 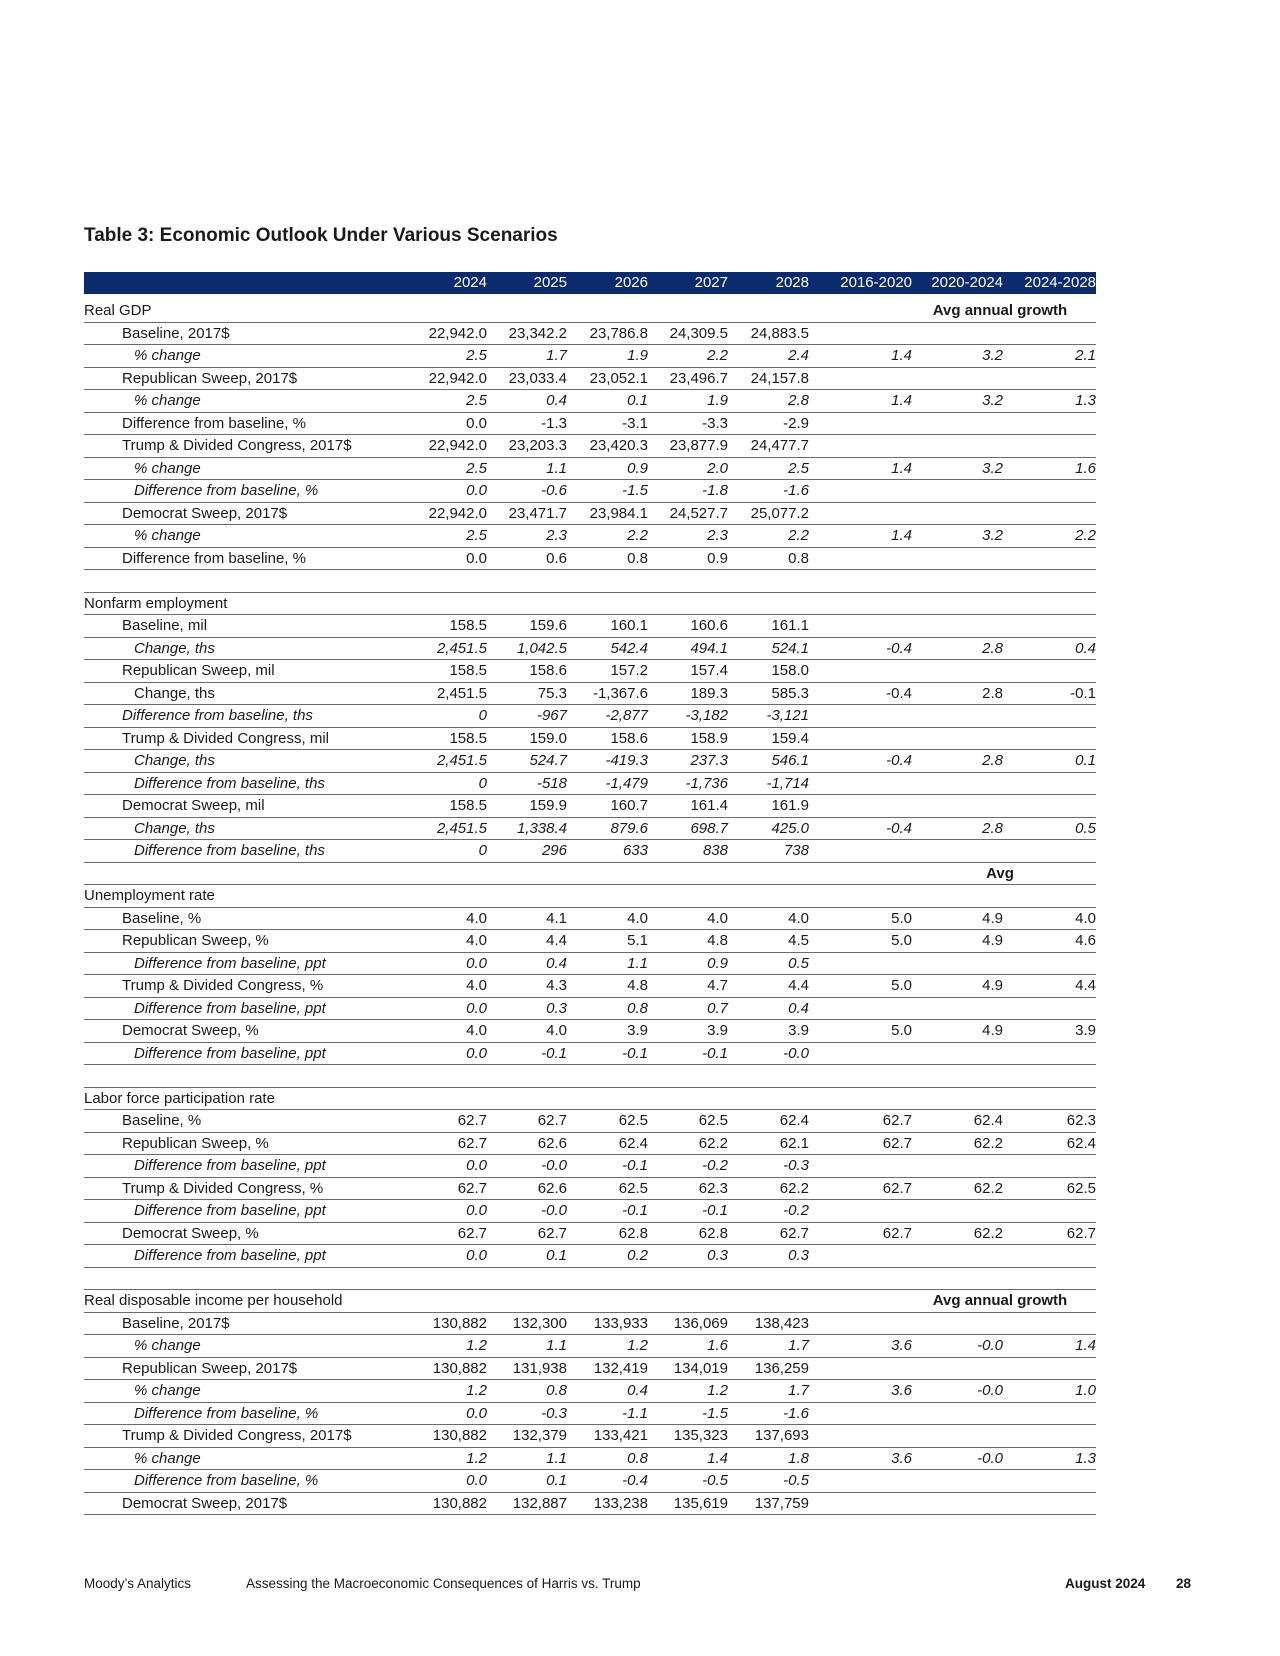 I want to click on cell: -1,479, so click(x=626, y=783).